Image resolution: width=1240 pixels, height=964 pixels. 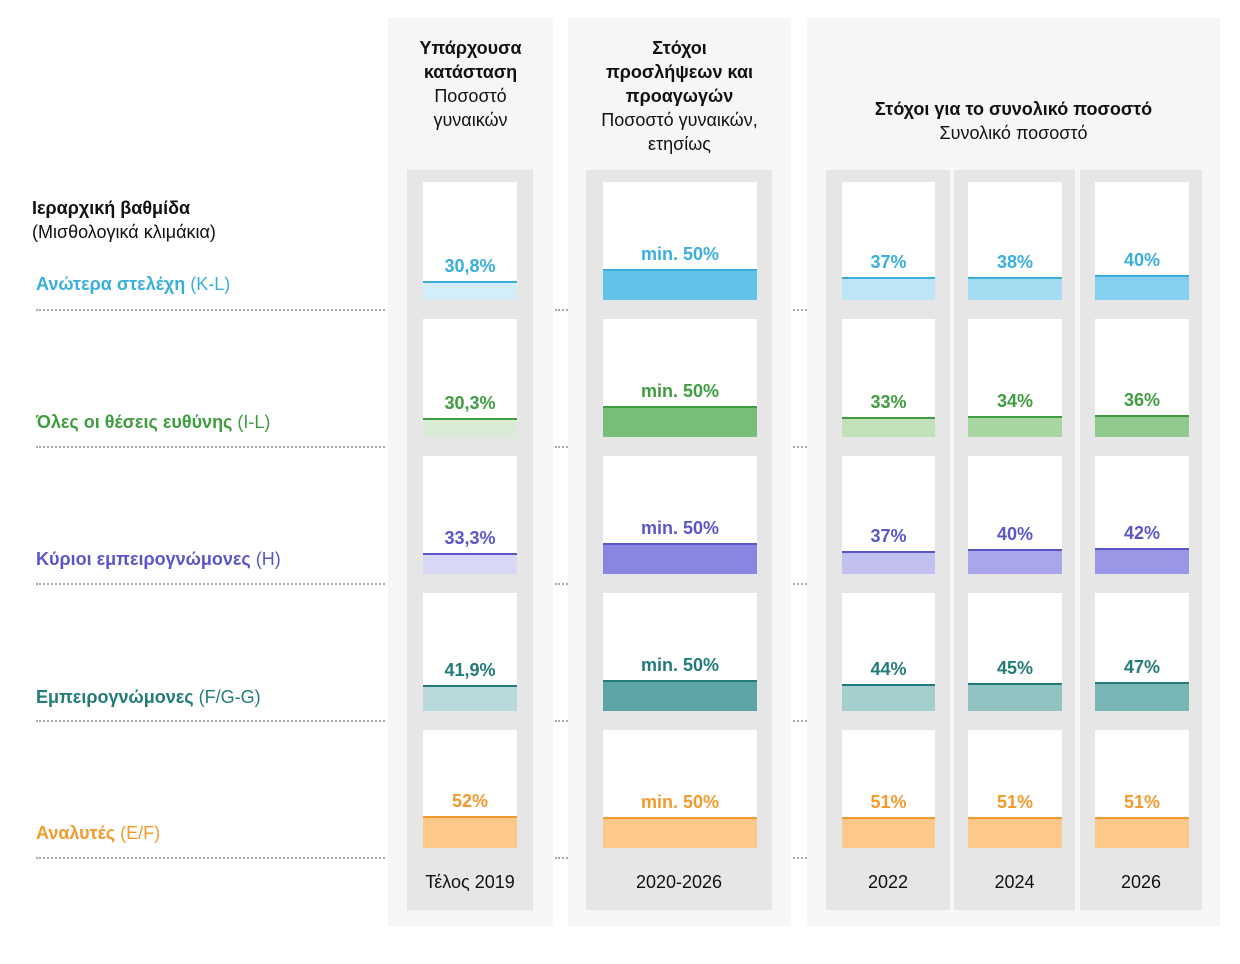 I want to click on header-hiring-line3: προαγωγών, so click(x=679, y=96).